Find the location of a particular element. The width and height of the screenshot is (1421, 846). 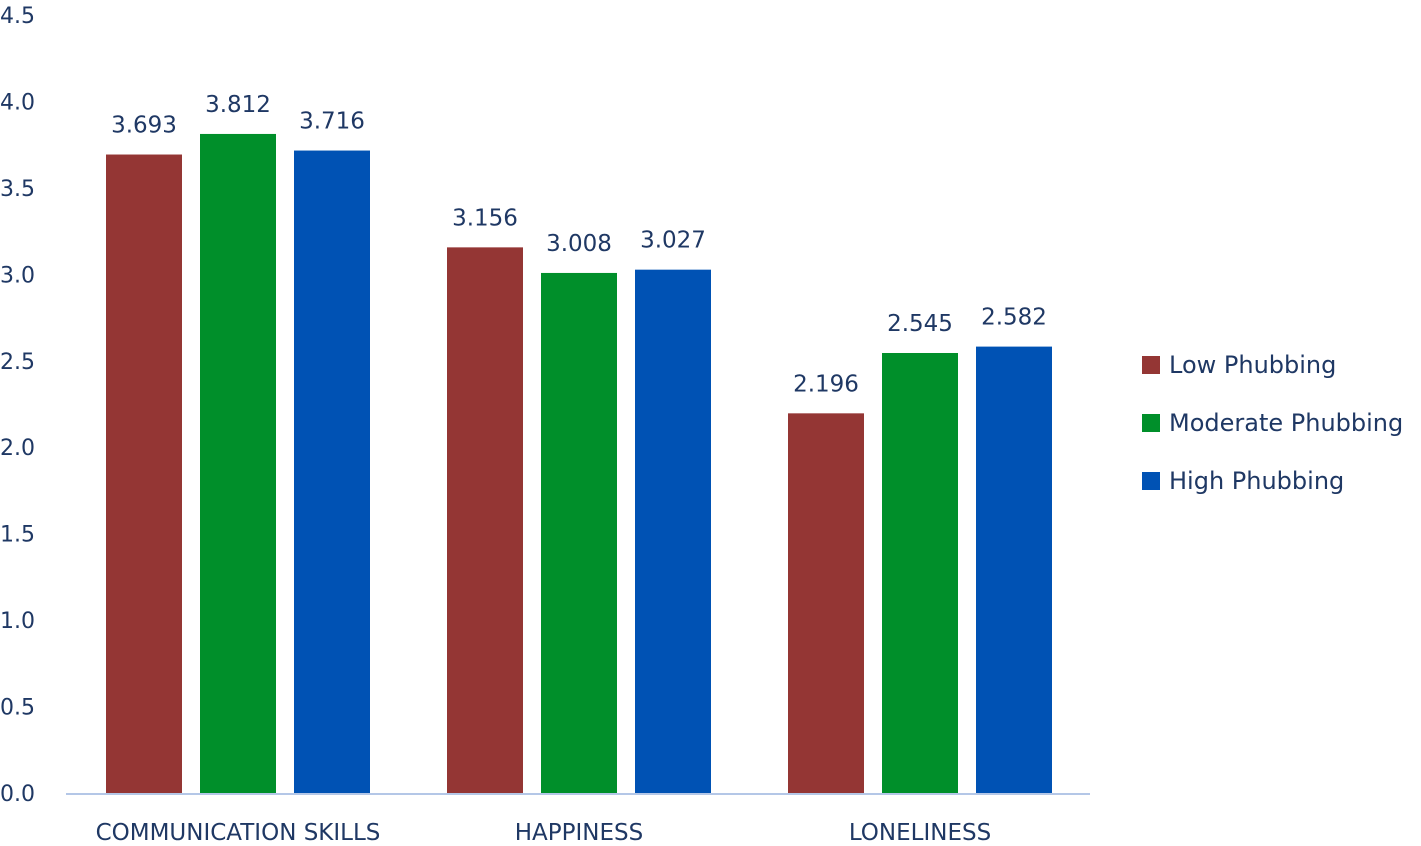

data-label: 2.582 is located at coordinates (1014, 318).